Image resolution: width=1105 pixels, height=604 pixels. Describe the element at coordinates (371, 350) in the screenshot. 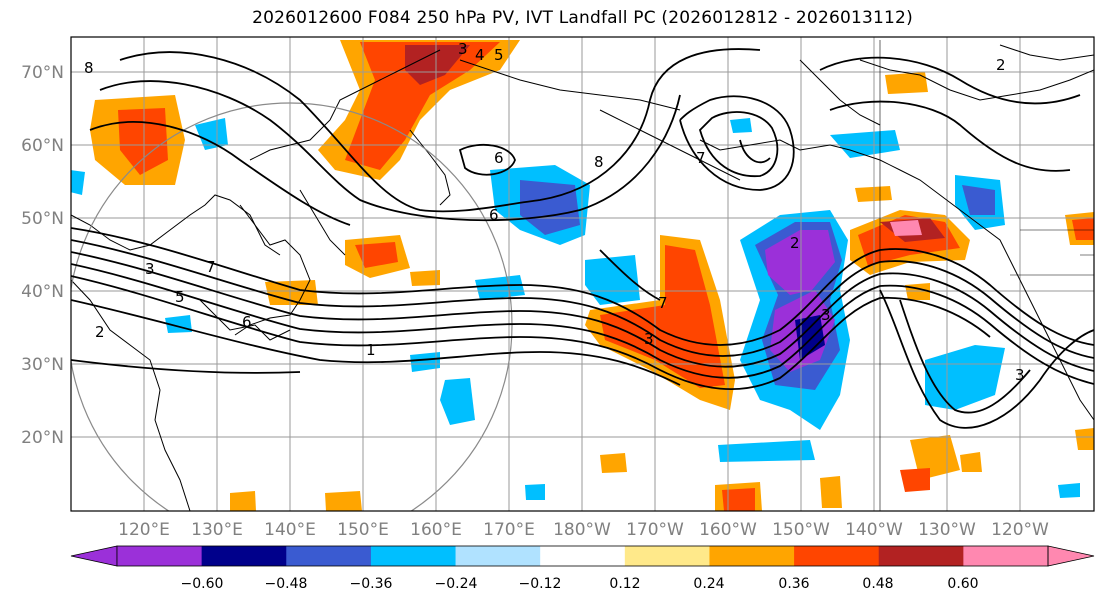

I see `contour-label: 1` at that location.